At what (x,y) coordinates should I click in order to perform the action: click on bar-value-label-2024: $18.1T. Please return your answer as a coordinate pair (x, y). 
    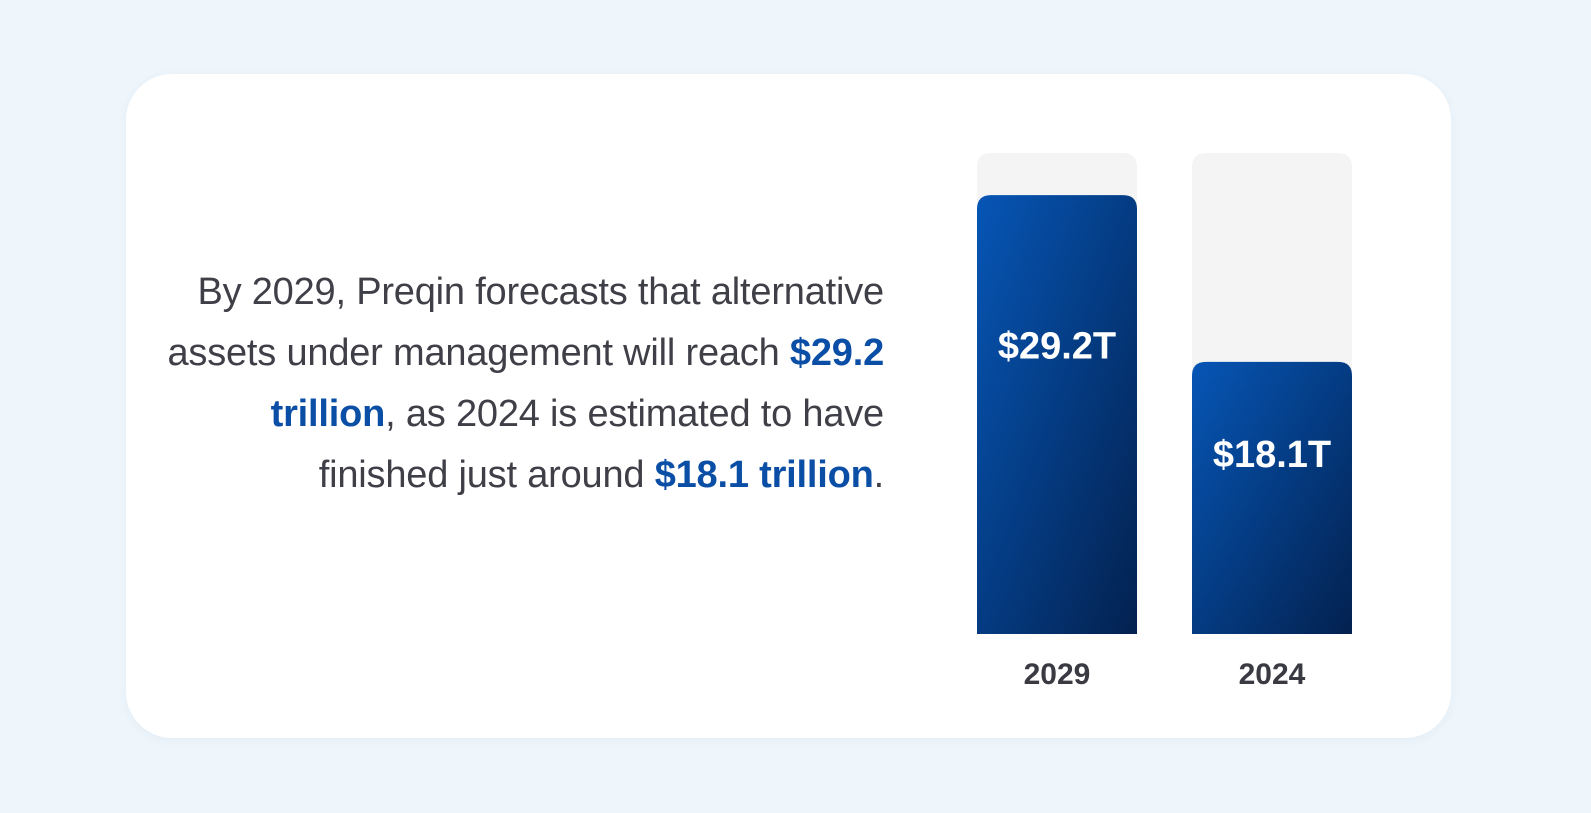
    Looking at the image, I should click on (1272, 455).